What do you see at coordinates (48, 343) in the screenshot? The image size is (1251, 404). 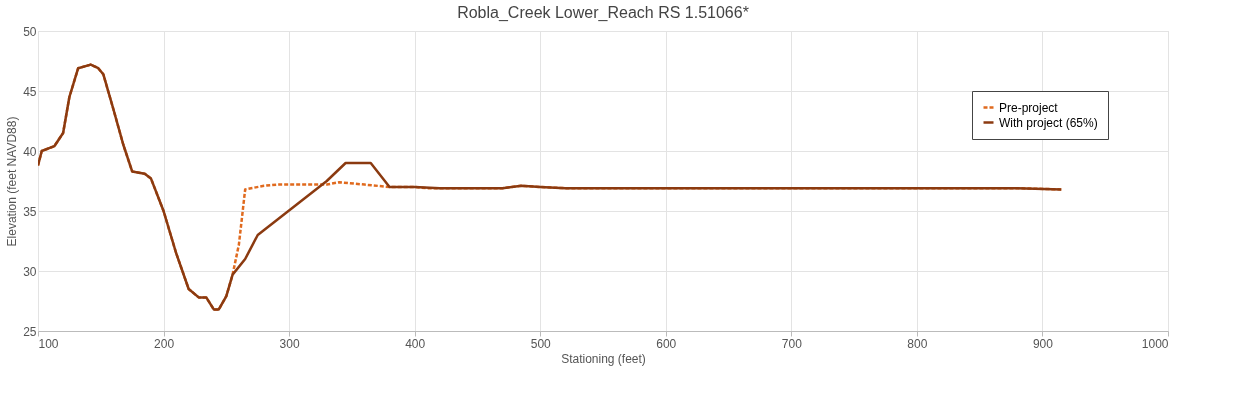 I see `x-tick-label: 100` at bounding box center [48, 343].